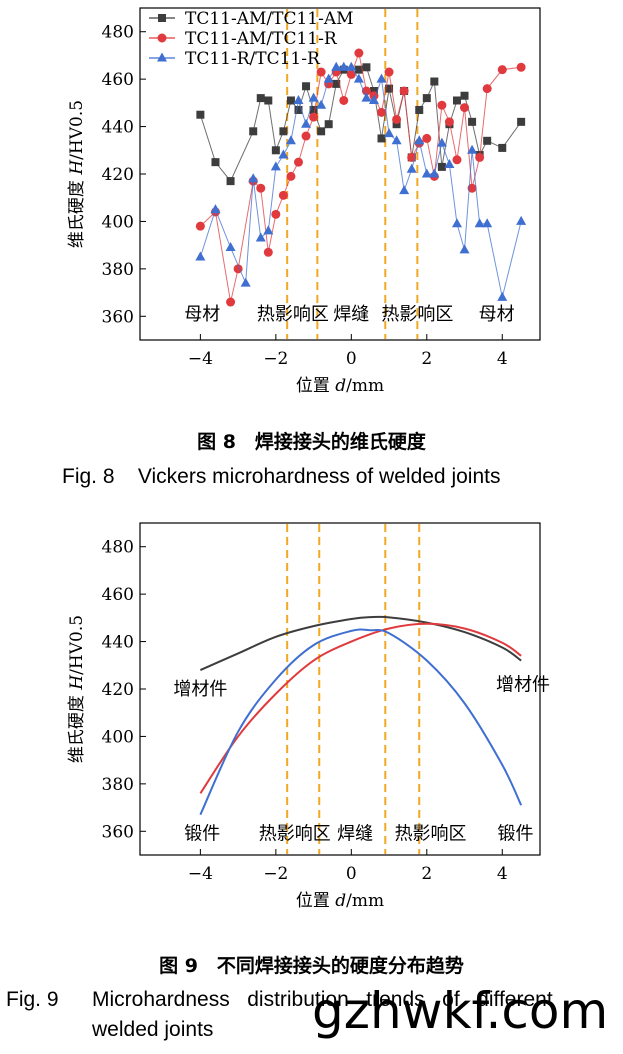  Describe the element at coordinates (311, 966) in the screenshot. I see `figure-9-caption-cn: 图 9 不同焊接接头的硬度分布趋势` at that location.